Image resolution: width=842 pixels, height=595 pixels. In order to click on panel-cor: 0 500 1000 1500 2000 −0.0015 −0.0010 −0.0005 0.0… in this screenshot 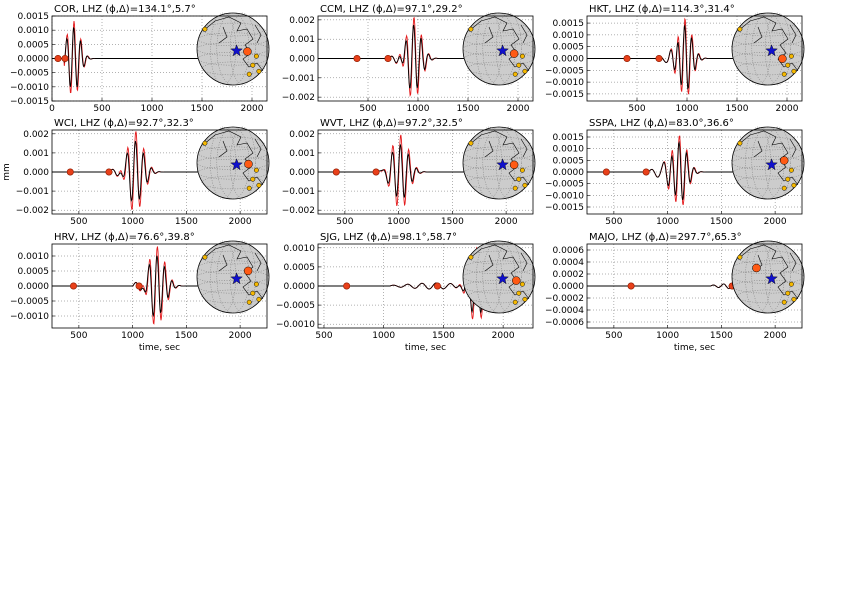, I will do `click(140, 59)`.